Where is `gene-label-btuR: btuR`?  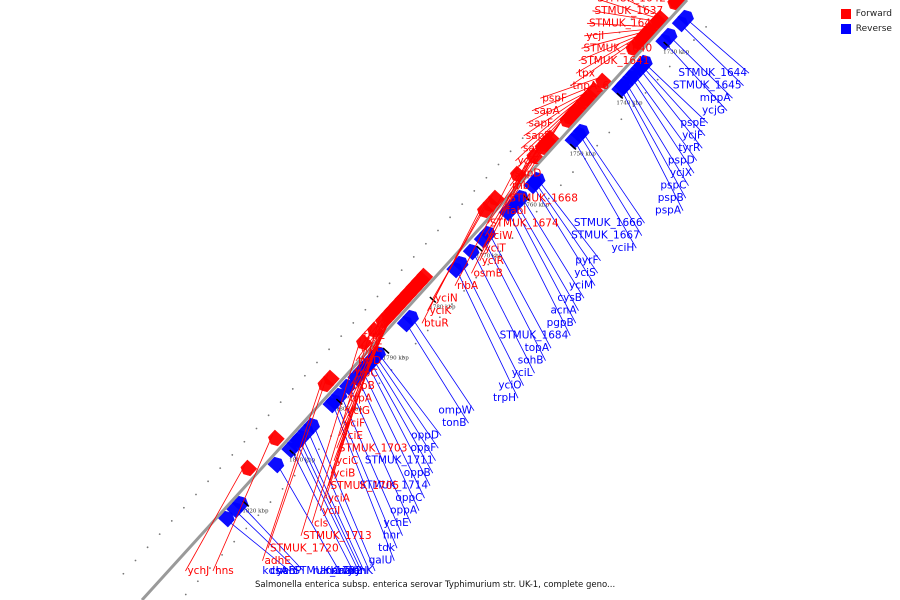 gene-label-btuR: btuR is located at coordinates (436, 323).